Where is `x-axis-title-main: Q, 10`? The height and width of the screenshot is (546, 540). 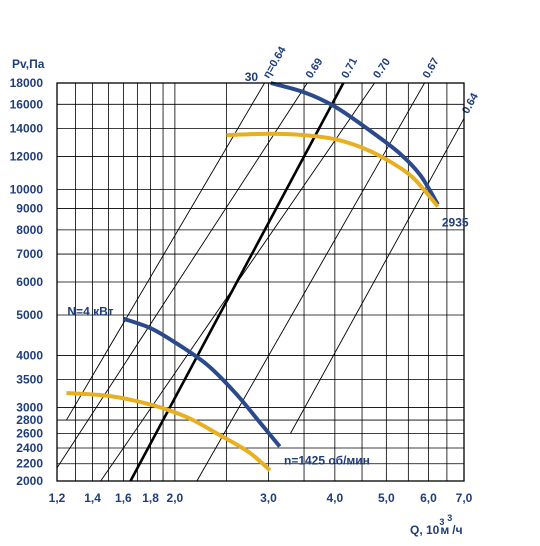 x-axis-title-main: Q, 10 is located at coordinates (425, 530).